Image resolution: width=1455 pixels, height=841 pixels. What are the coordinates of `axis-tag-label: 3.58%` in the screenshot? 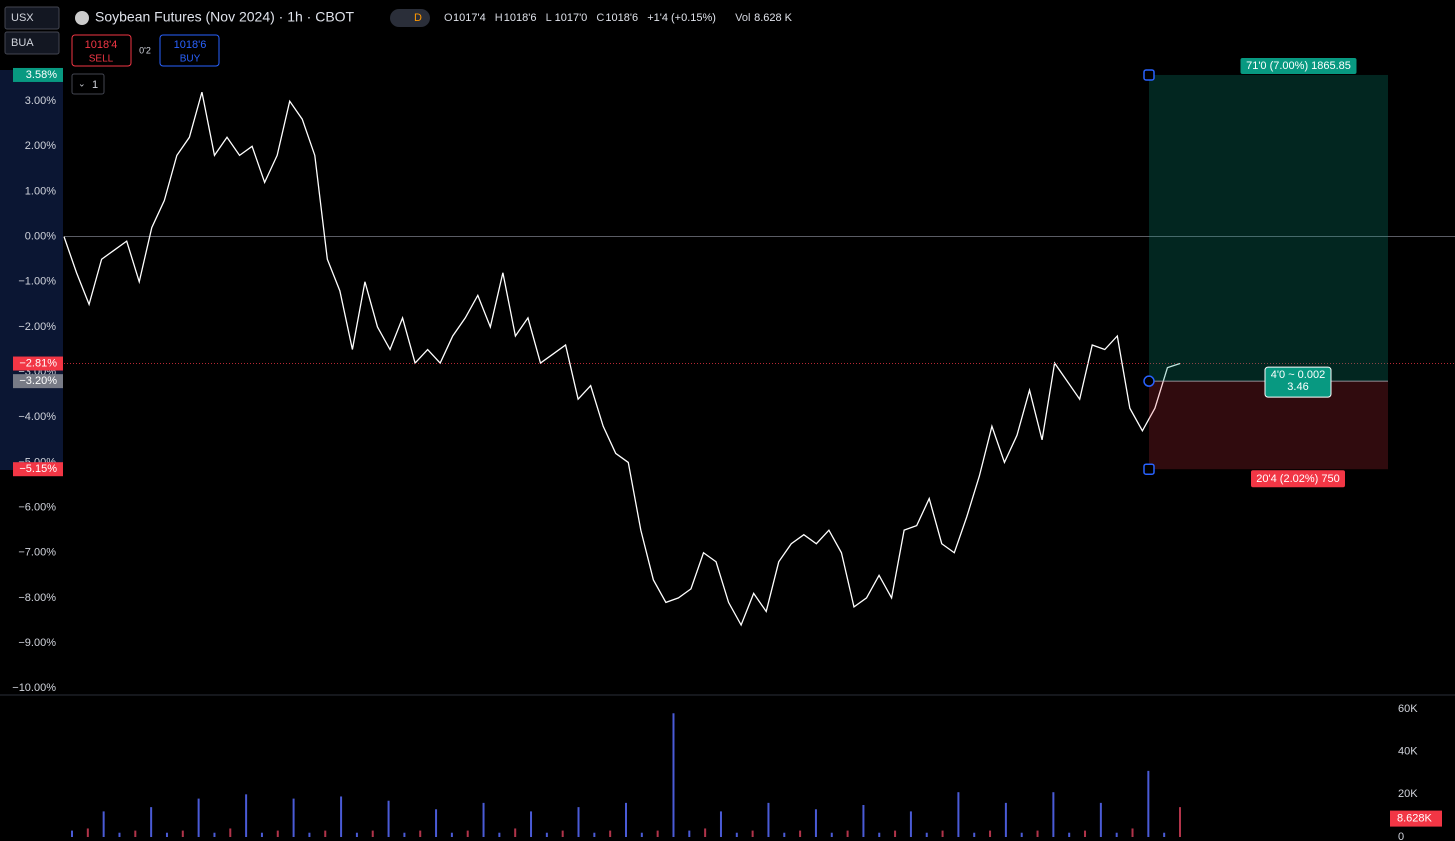 It's located at (41, 75).